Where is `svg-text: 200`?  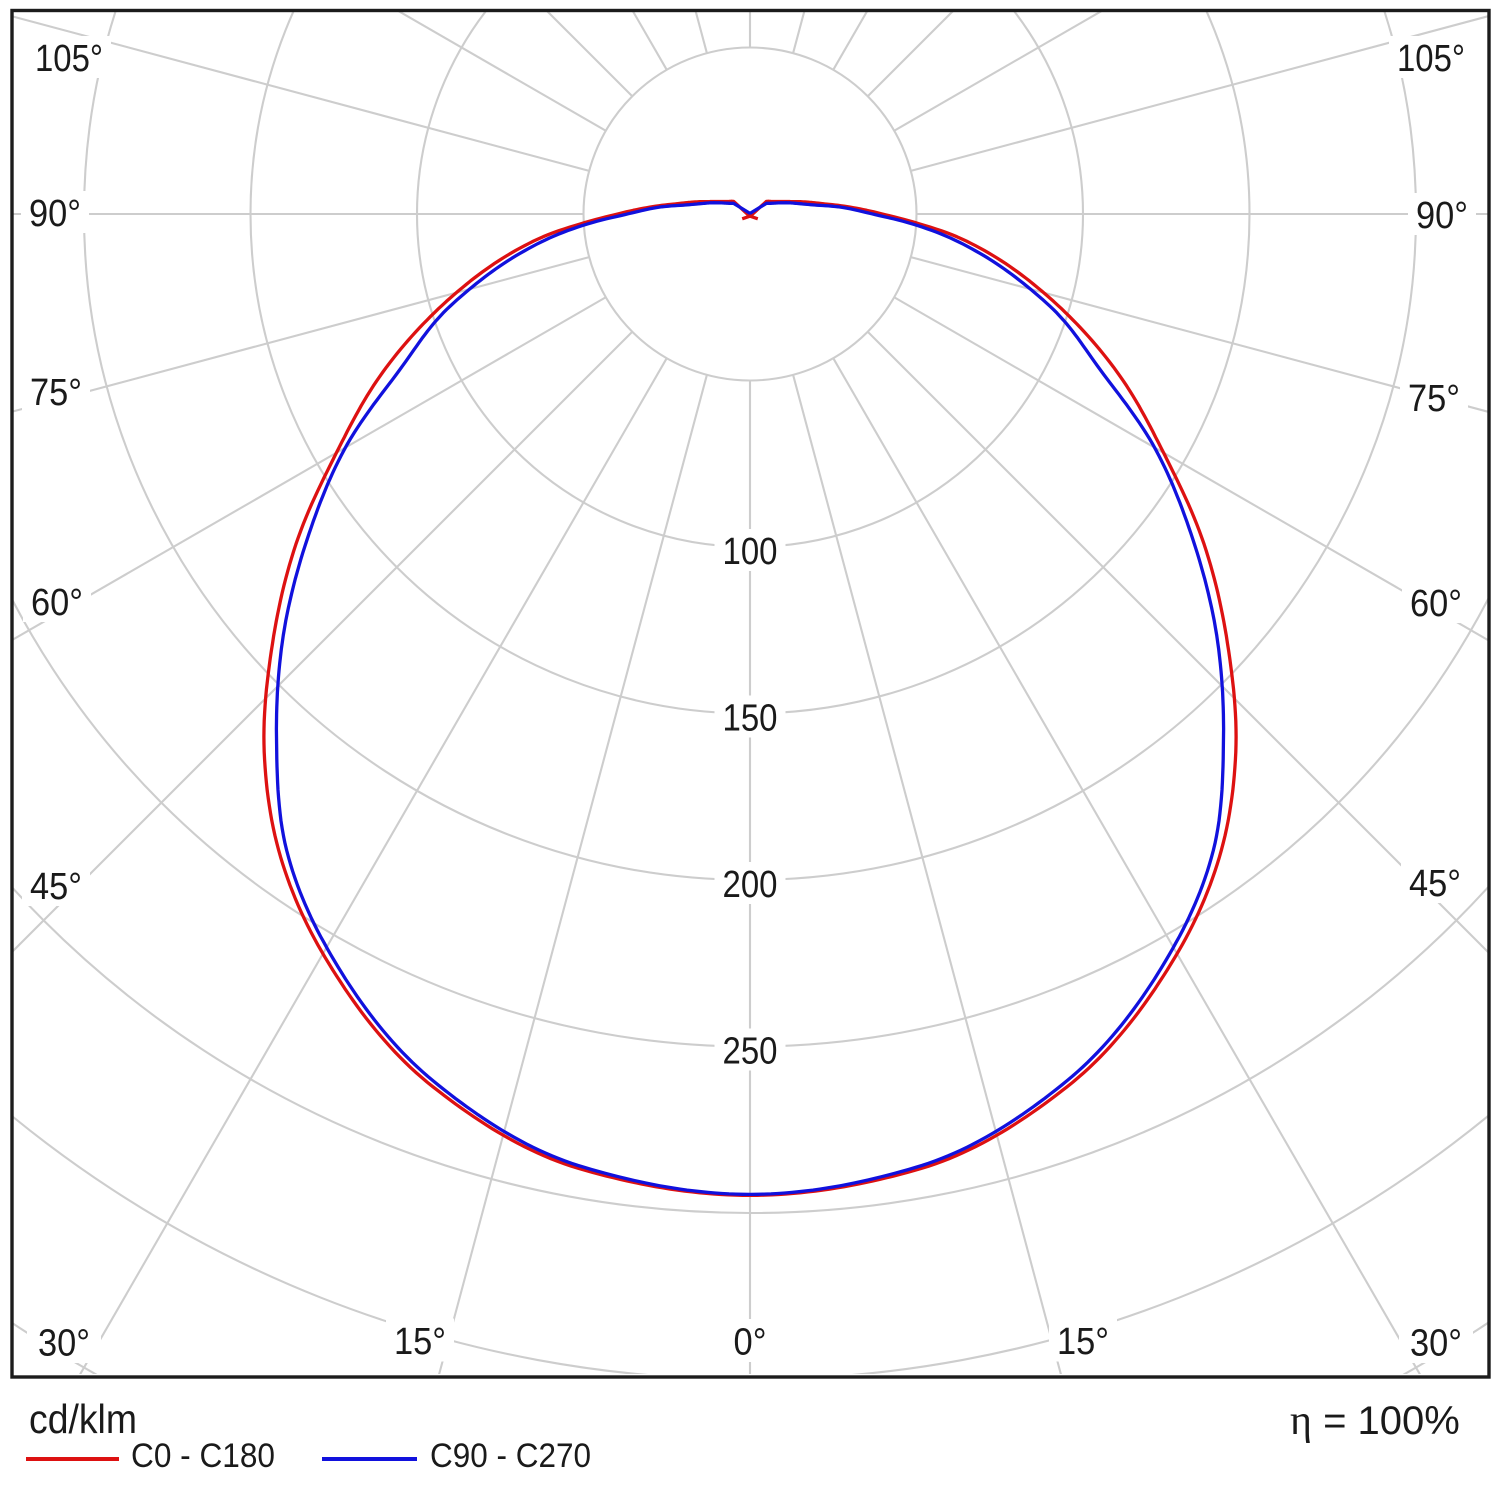 svg-text: 200 is located at coordinates (750, 885).